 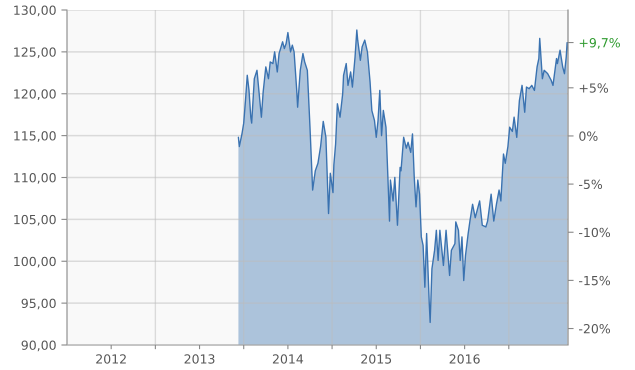 I want to click on x-tick-label: 2014, so click(x=288, y=359).